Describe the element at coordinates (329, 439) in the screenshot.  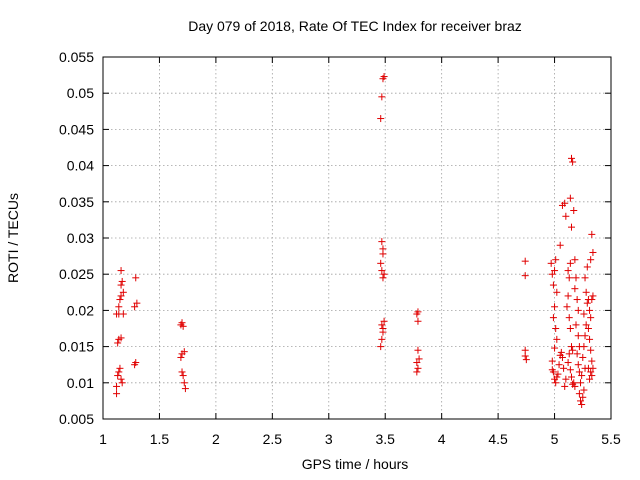
I see `x-tick-label: 3` at that location.